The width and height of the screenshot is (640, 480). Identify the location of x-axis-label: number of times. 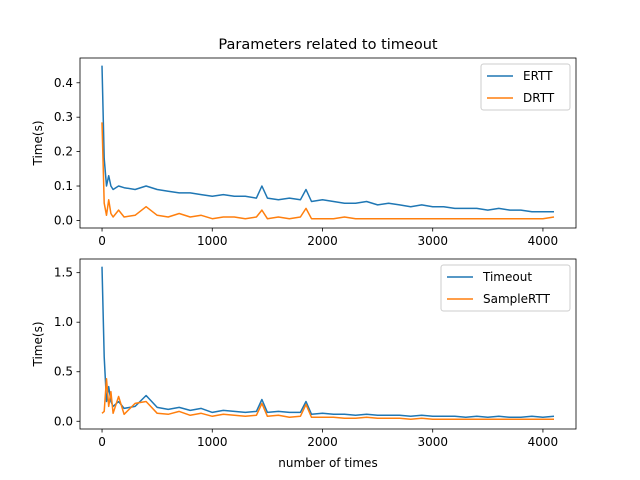
(327, 463).